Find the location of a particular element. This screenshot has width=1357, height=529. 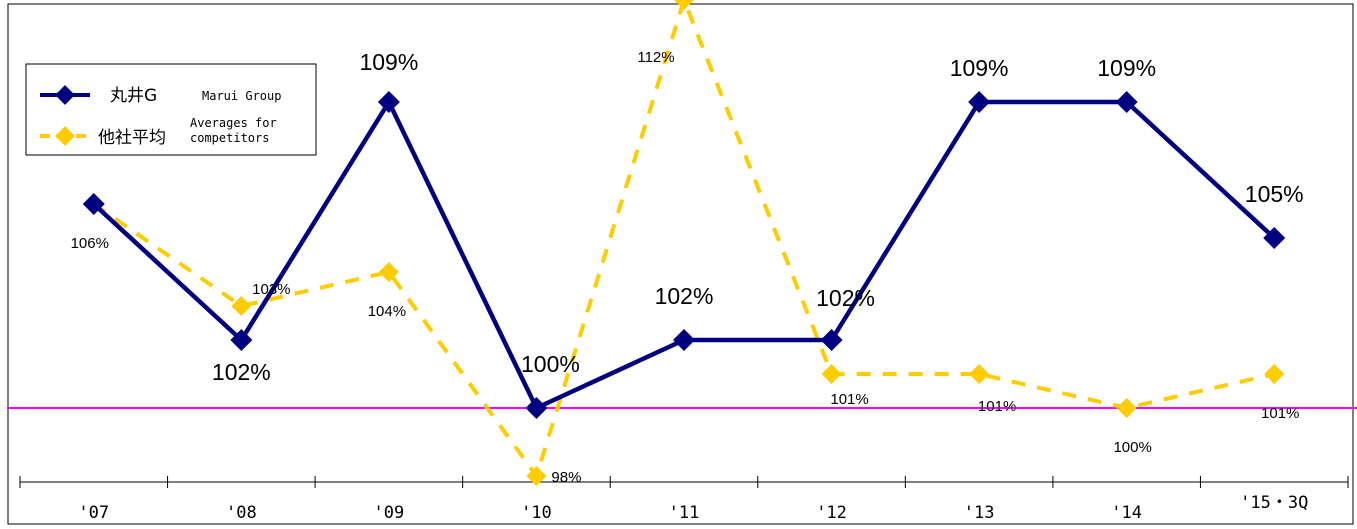

x-tick-label: '12 is located at coordinates (831, 513).